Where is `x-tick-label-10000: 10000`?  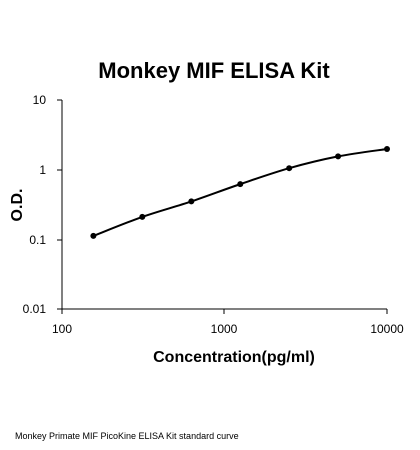
x-tick-label-10000: 10000 is located at coordinates (387, 329).